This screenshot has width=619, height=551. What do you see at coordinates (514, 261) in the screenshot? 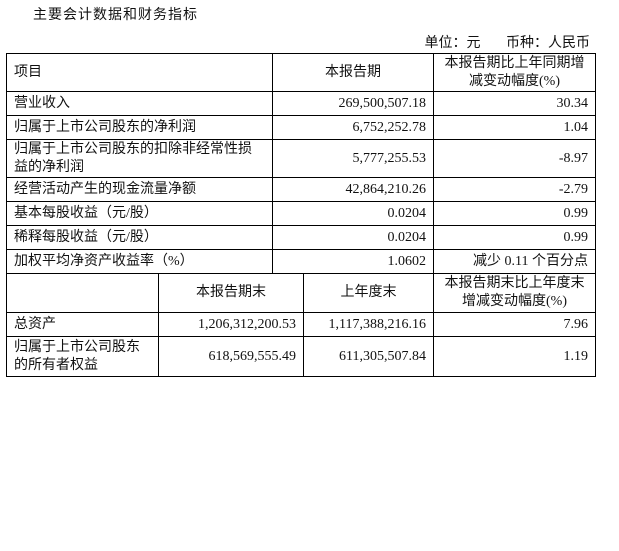
I see `row-change-cell: 减少 0.11 个百分点` at bounding box center [514, 261].